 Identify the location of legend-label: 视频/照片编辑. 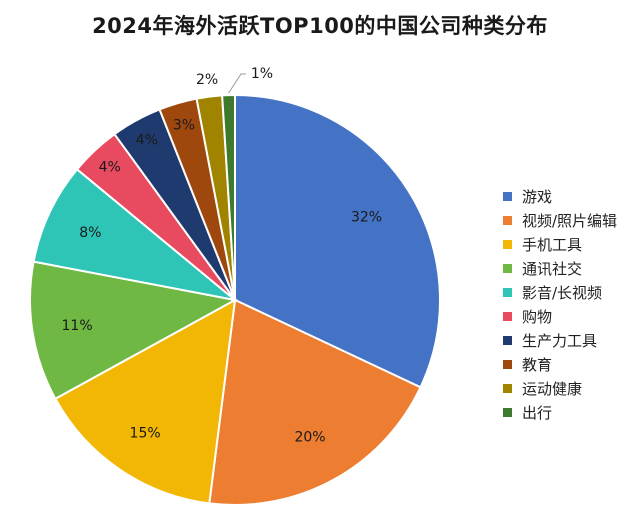
(570, 220).